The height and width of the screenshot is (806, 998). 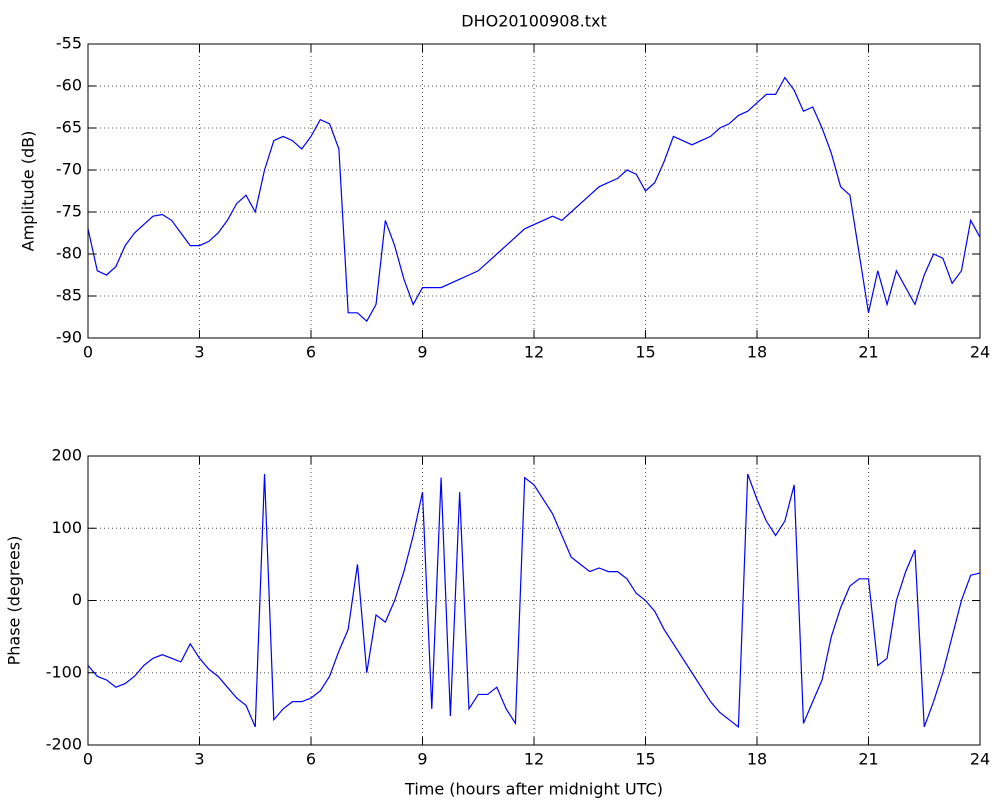 I want to click on y-tick-label: -65, so click(x=69, y=127).